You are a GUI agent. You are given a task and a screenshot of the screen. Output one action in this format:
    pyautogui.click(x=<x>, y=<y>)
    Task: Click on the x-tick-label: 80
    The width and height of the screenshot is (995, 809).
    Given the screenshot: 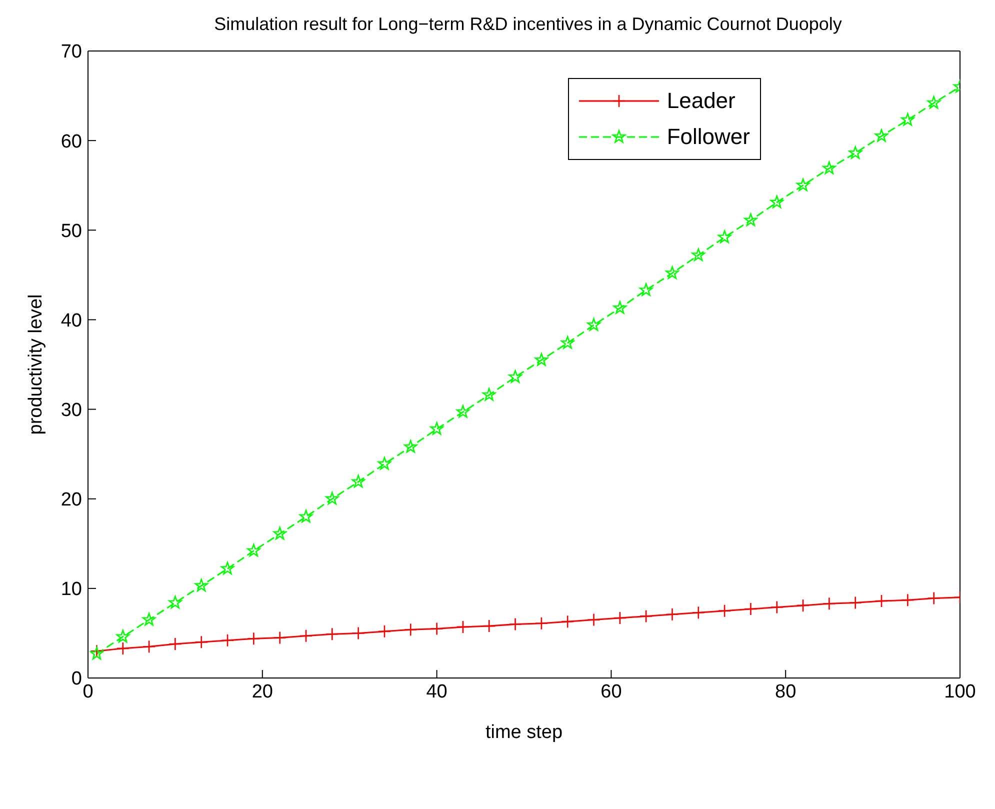 What is the action you would take?
    pyautogui.click(x=785, y=691)
    